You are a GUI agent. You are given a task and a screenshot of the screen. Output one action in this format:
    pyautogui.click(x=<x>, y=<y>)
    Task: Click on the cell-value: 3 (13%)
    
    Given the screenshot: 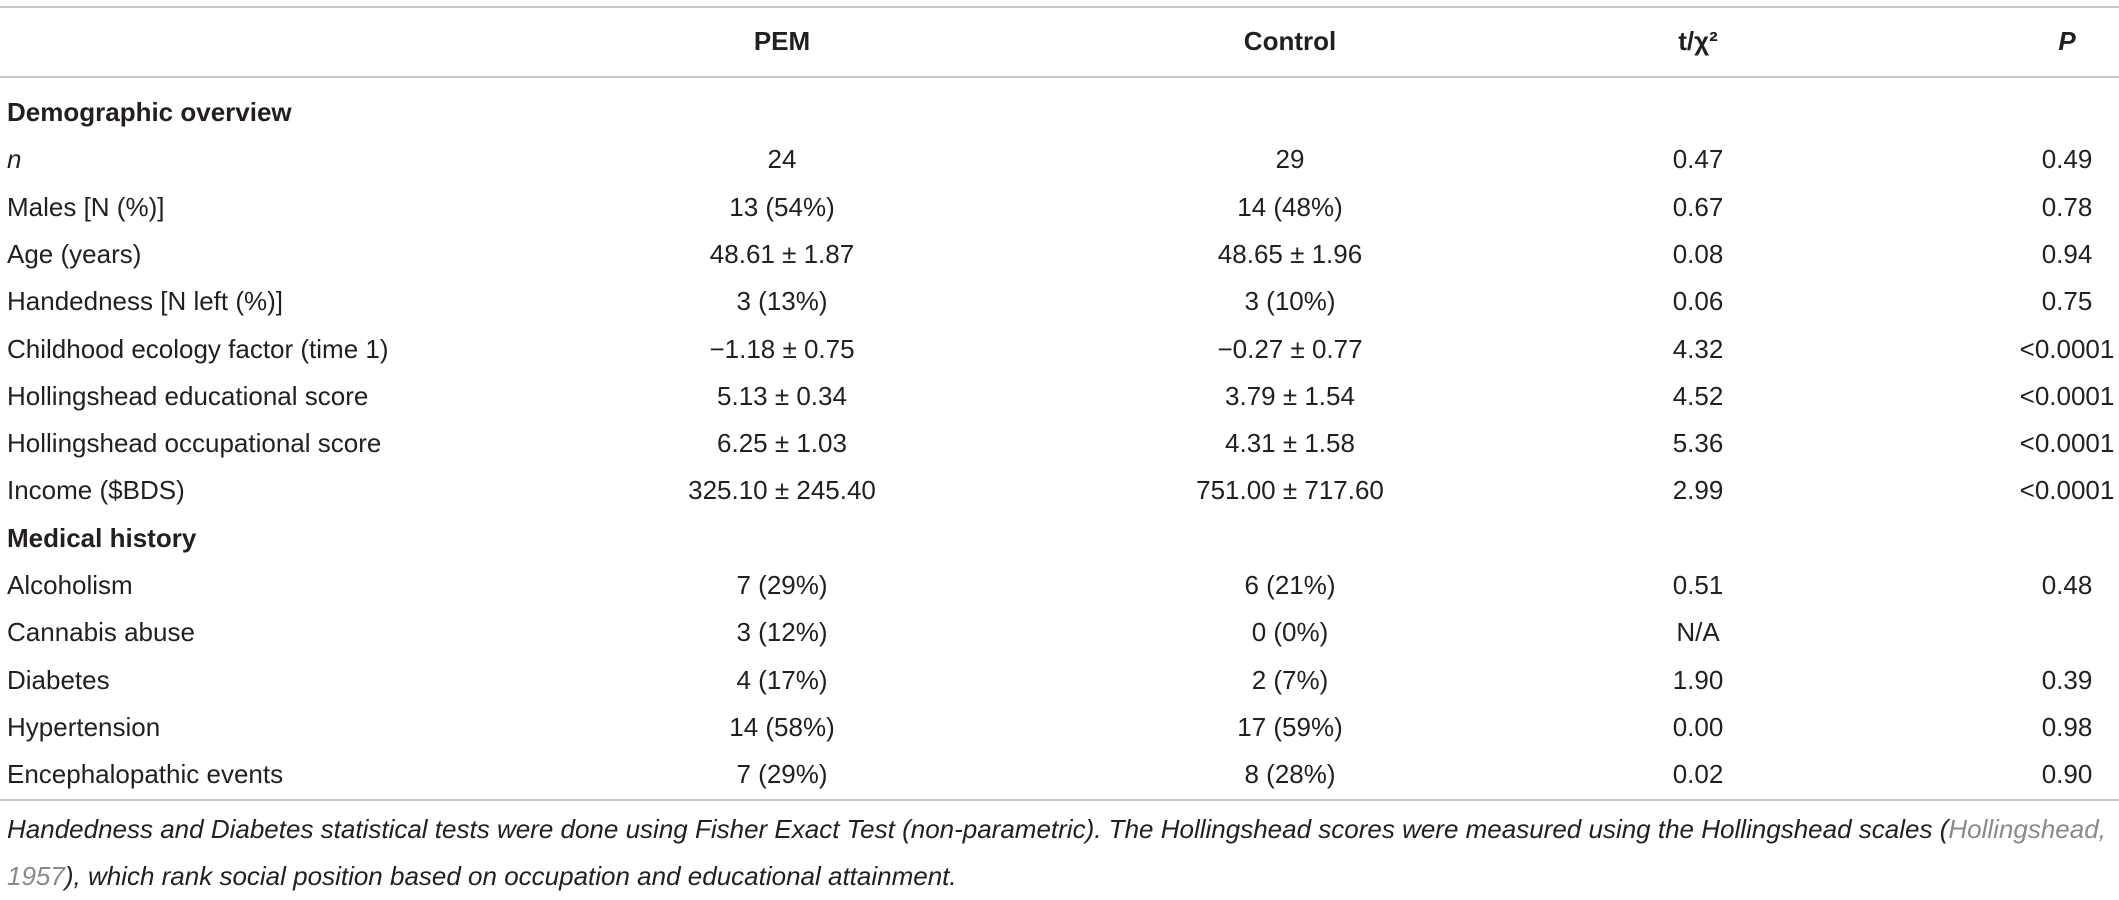 What is the action you would take?
    pyautogui.click(x=782, y=301)
    